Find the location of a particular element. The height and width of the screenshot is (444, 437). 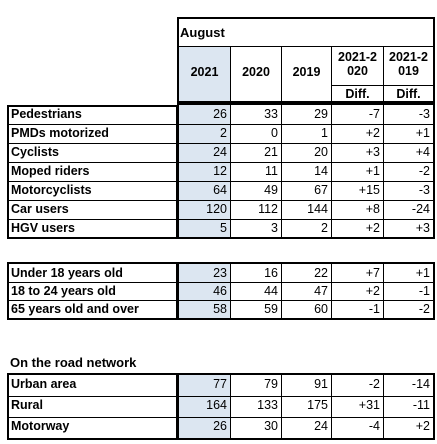

row-label: Moped riders is located at coordinates (50, 171).